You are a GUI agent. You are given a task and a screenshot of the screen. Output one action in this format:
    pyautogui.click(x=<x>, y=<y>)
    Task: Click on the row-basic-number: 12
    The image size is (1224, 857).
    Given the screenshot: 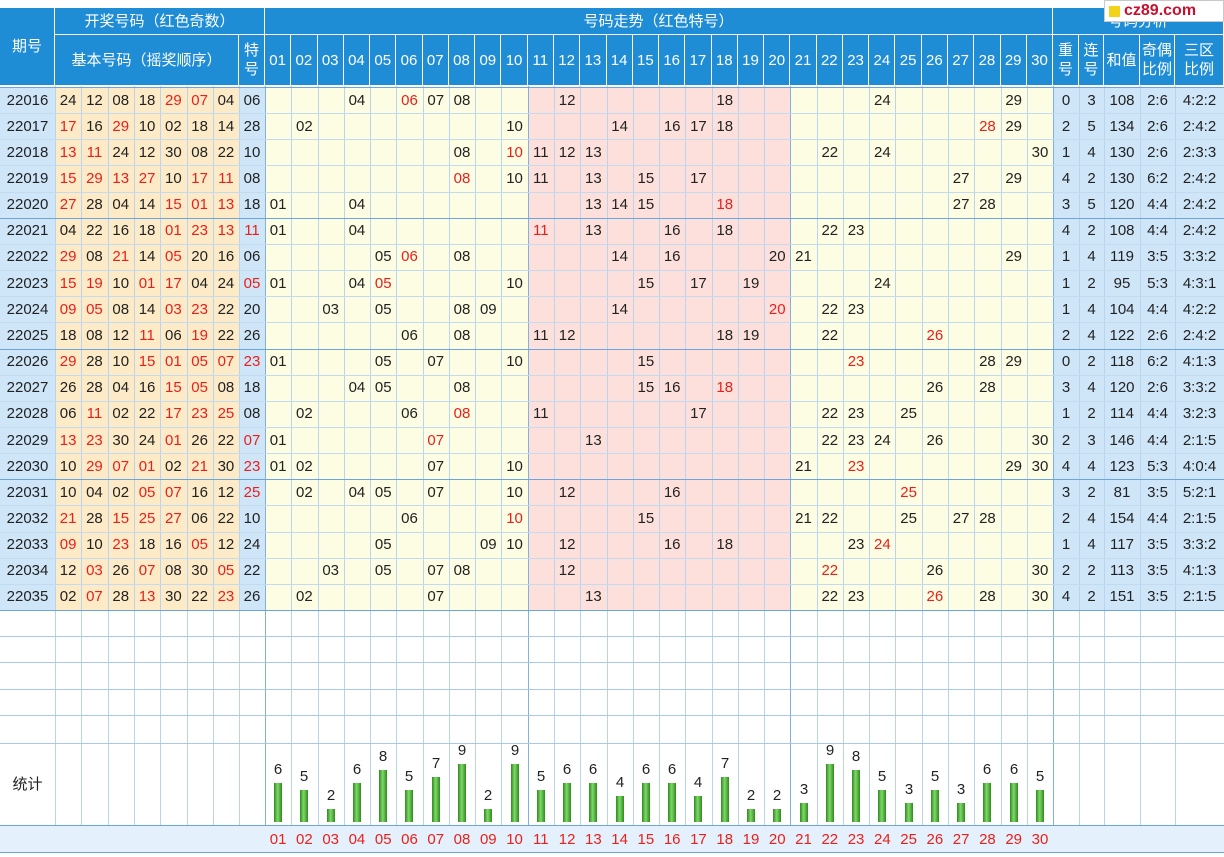 What is the action you would take?
    pyautogui.click(x=226, y=492)
    